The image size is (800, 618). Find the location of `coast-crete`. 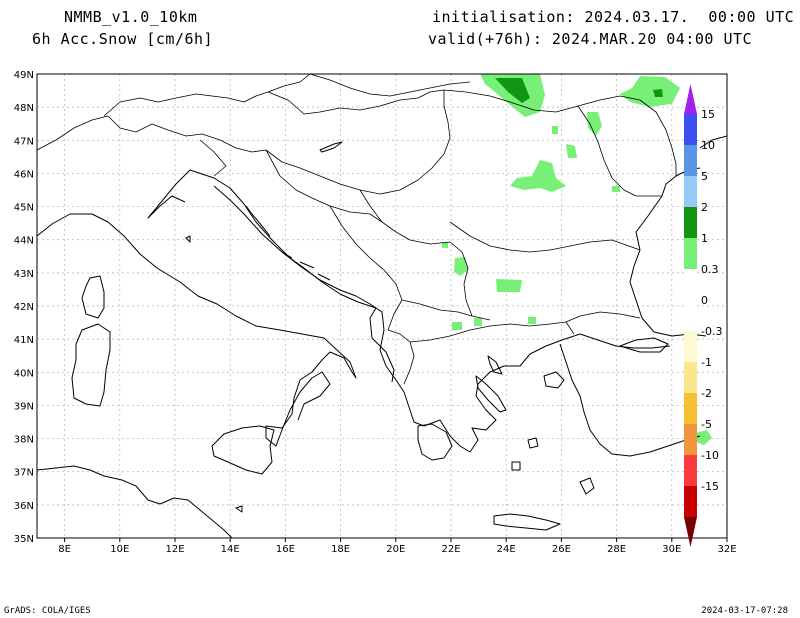

coast-crete is located at coordinates (527, 522).